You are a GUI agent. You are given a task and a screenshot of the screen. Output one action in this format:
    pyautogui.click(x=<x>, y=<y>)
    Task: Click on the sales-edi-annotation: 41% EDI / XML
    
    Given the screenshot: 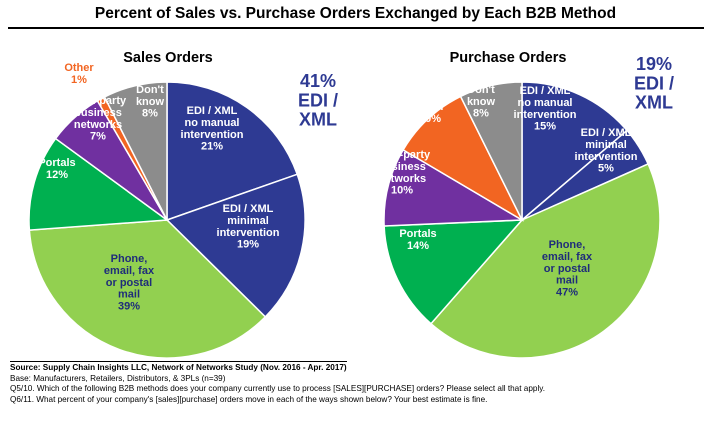 What is the action you would take?
    pyautogui.click(x=318, y=100)
    